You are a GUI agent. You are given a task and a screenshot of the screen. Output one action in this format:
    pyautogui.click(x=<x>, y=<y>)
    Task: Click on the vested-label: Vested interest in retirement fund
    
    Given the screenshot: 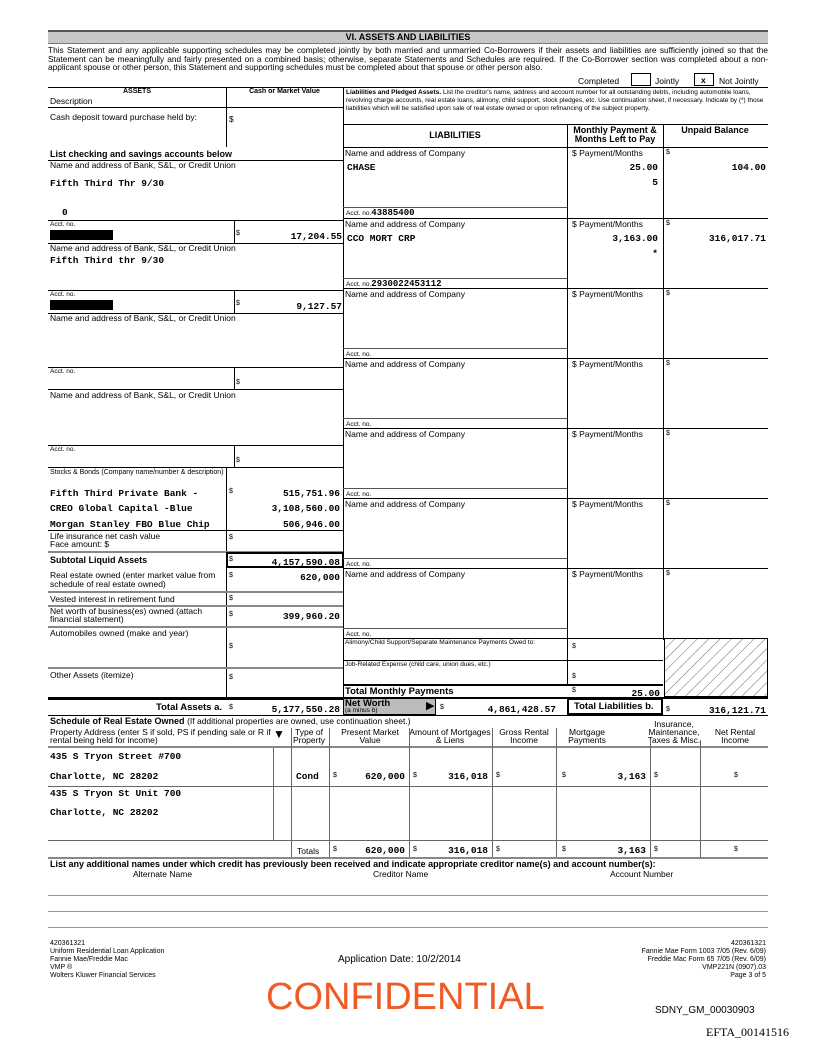 What is the action you would take?
    pyautogui.click(x=112, y=599)
    